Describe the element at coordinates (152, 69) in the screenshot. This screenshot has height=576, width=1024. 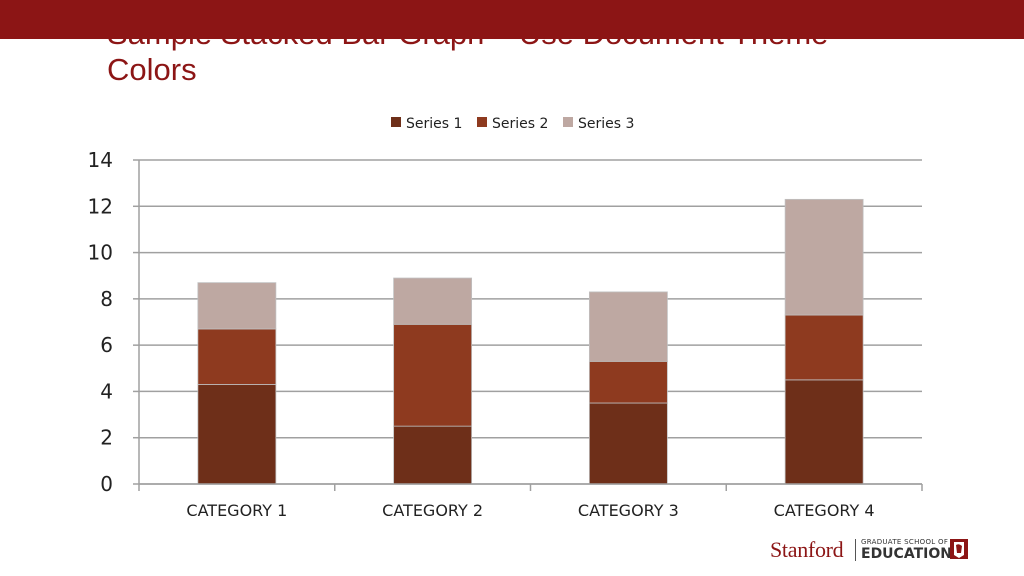
I see `slide-title-line-2: Colors` at that location.